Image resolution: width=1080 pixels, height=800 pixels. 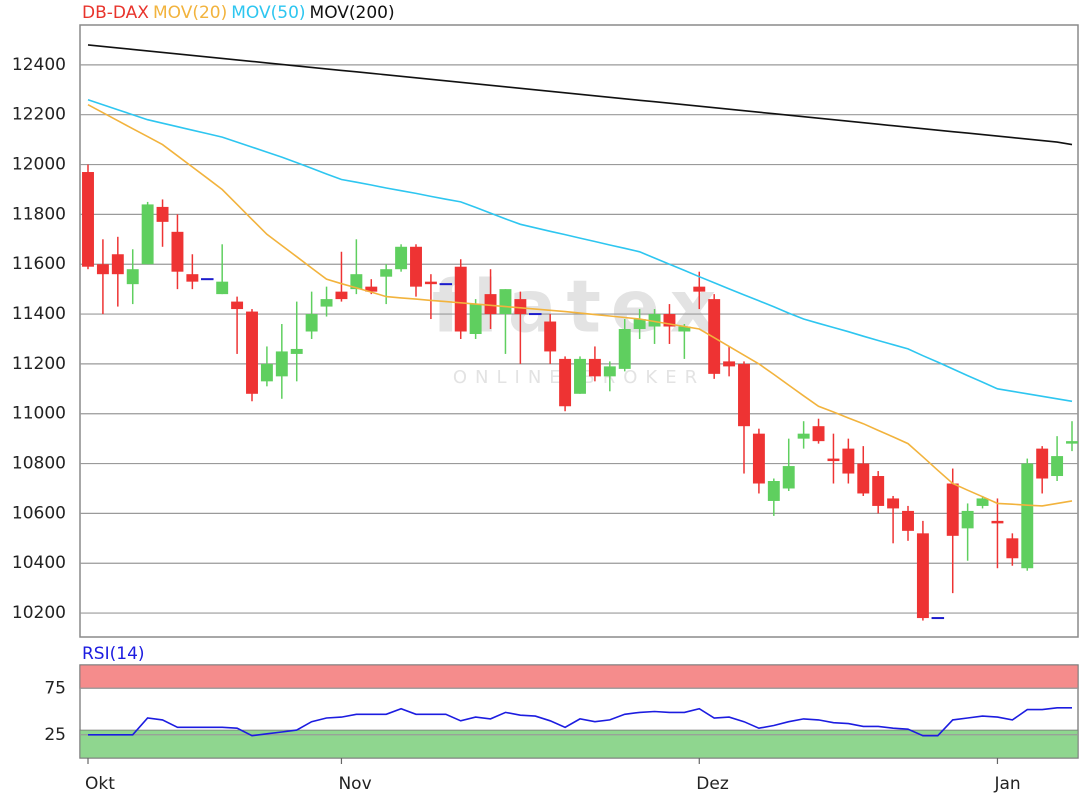 What do you see at coordinates (55, 688) in the screenshot?
I see `y-tick-label: 75` at bounding box center [55, 688].